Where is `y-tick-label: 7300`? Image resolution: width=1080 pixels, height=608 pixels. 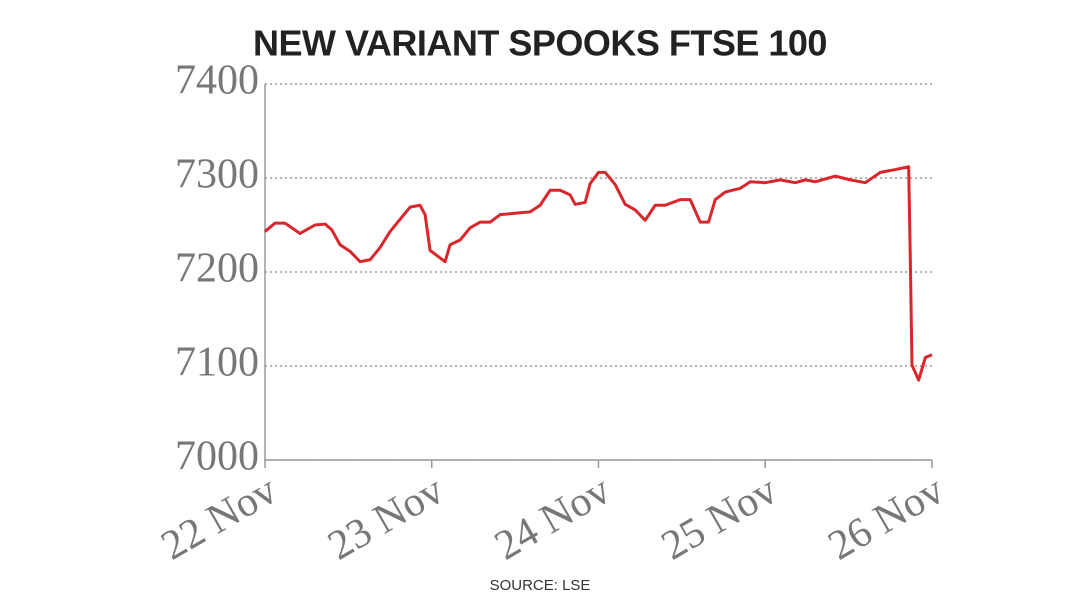
y-tick-label: 7300 is located at coordinates (217, 175).